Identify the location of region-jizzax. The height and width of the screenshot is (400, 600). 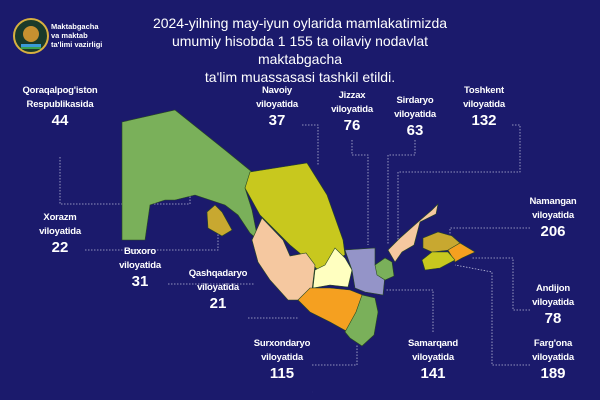
(365, 271).